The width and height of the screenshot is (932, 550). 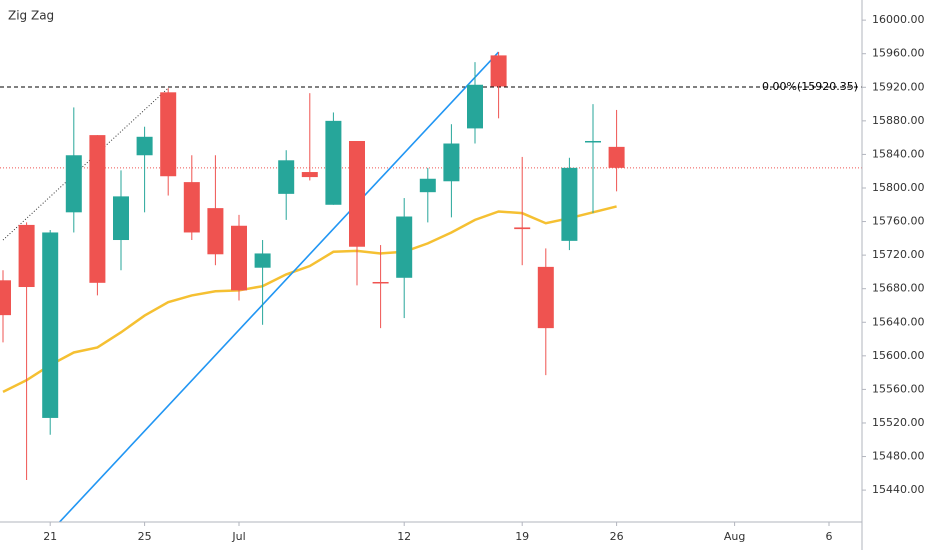 What do you see at coordinates (522, 536) in the screenshot?
I see `x-tick-label: 19` at bounding box center [522, 536].